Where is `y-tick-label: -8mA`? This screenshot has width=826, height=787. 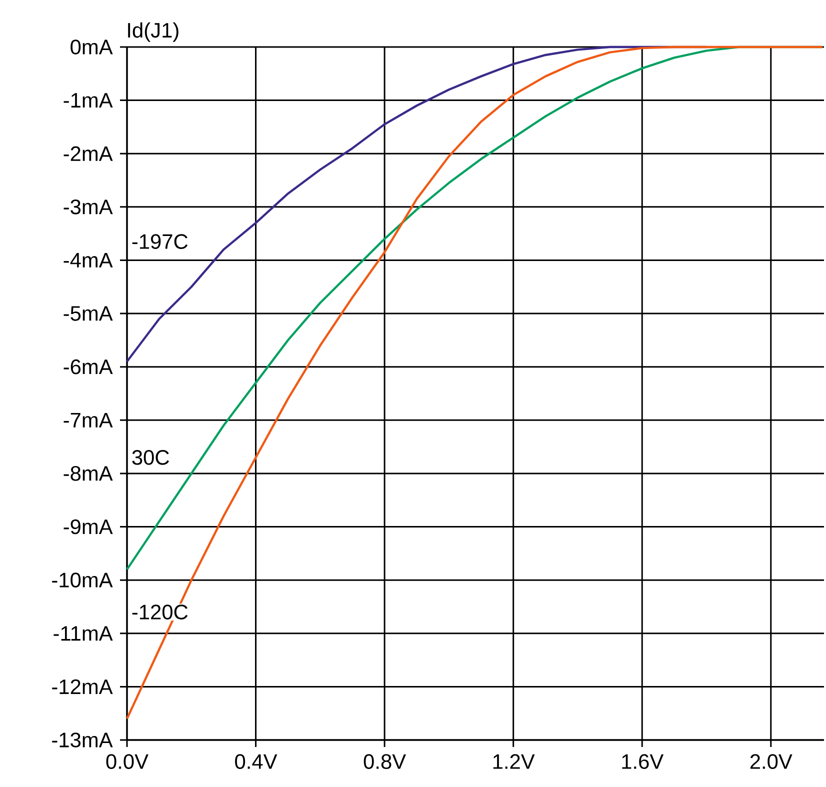
y-tick-label: -8mA is located at coordinates (88, 473).